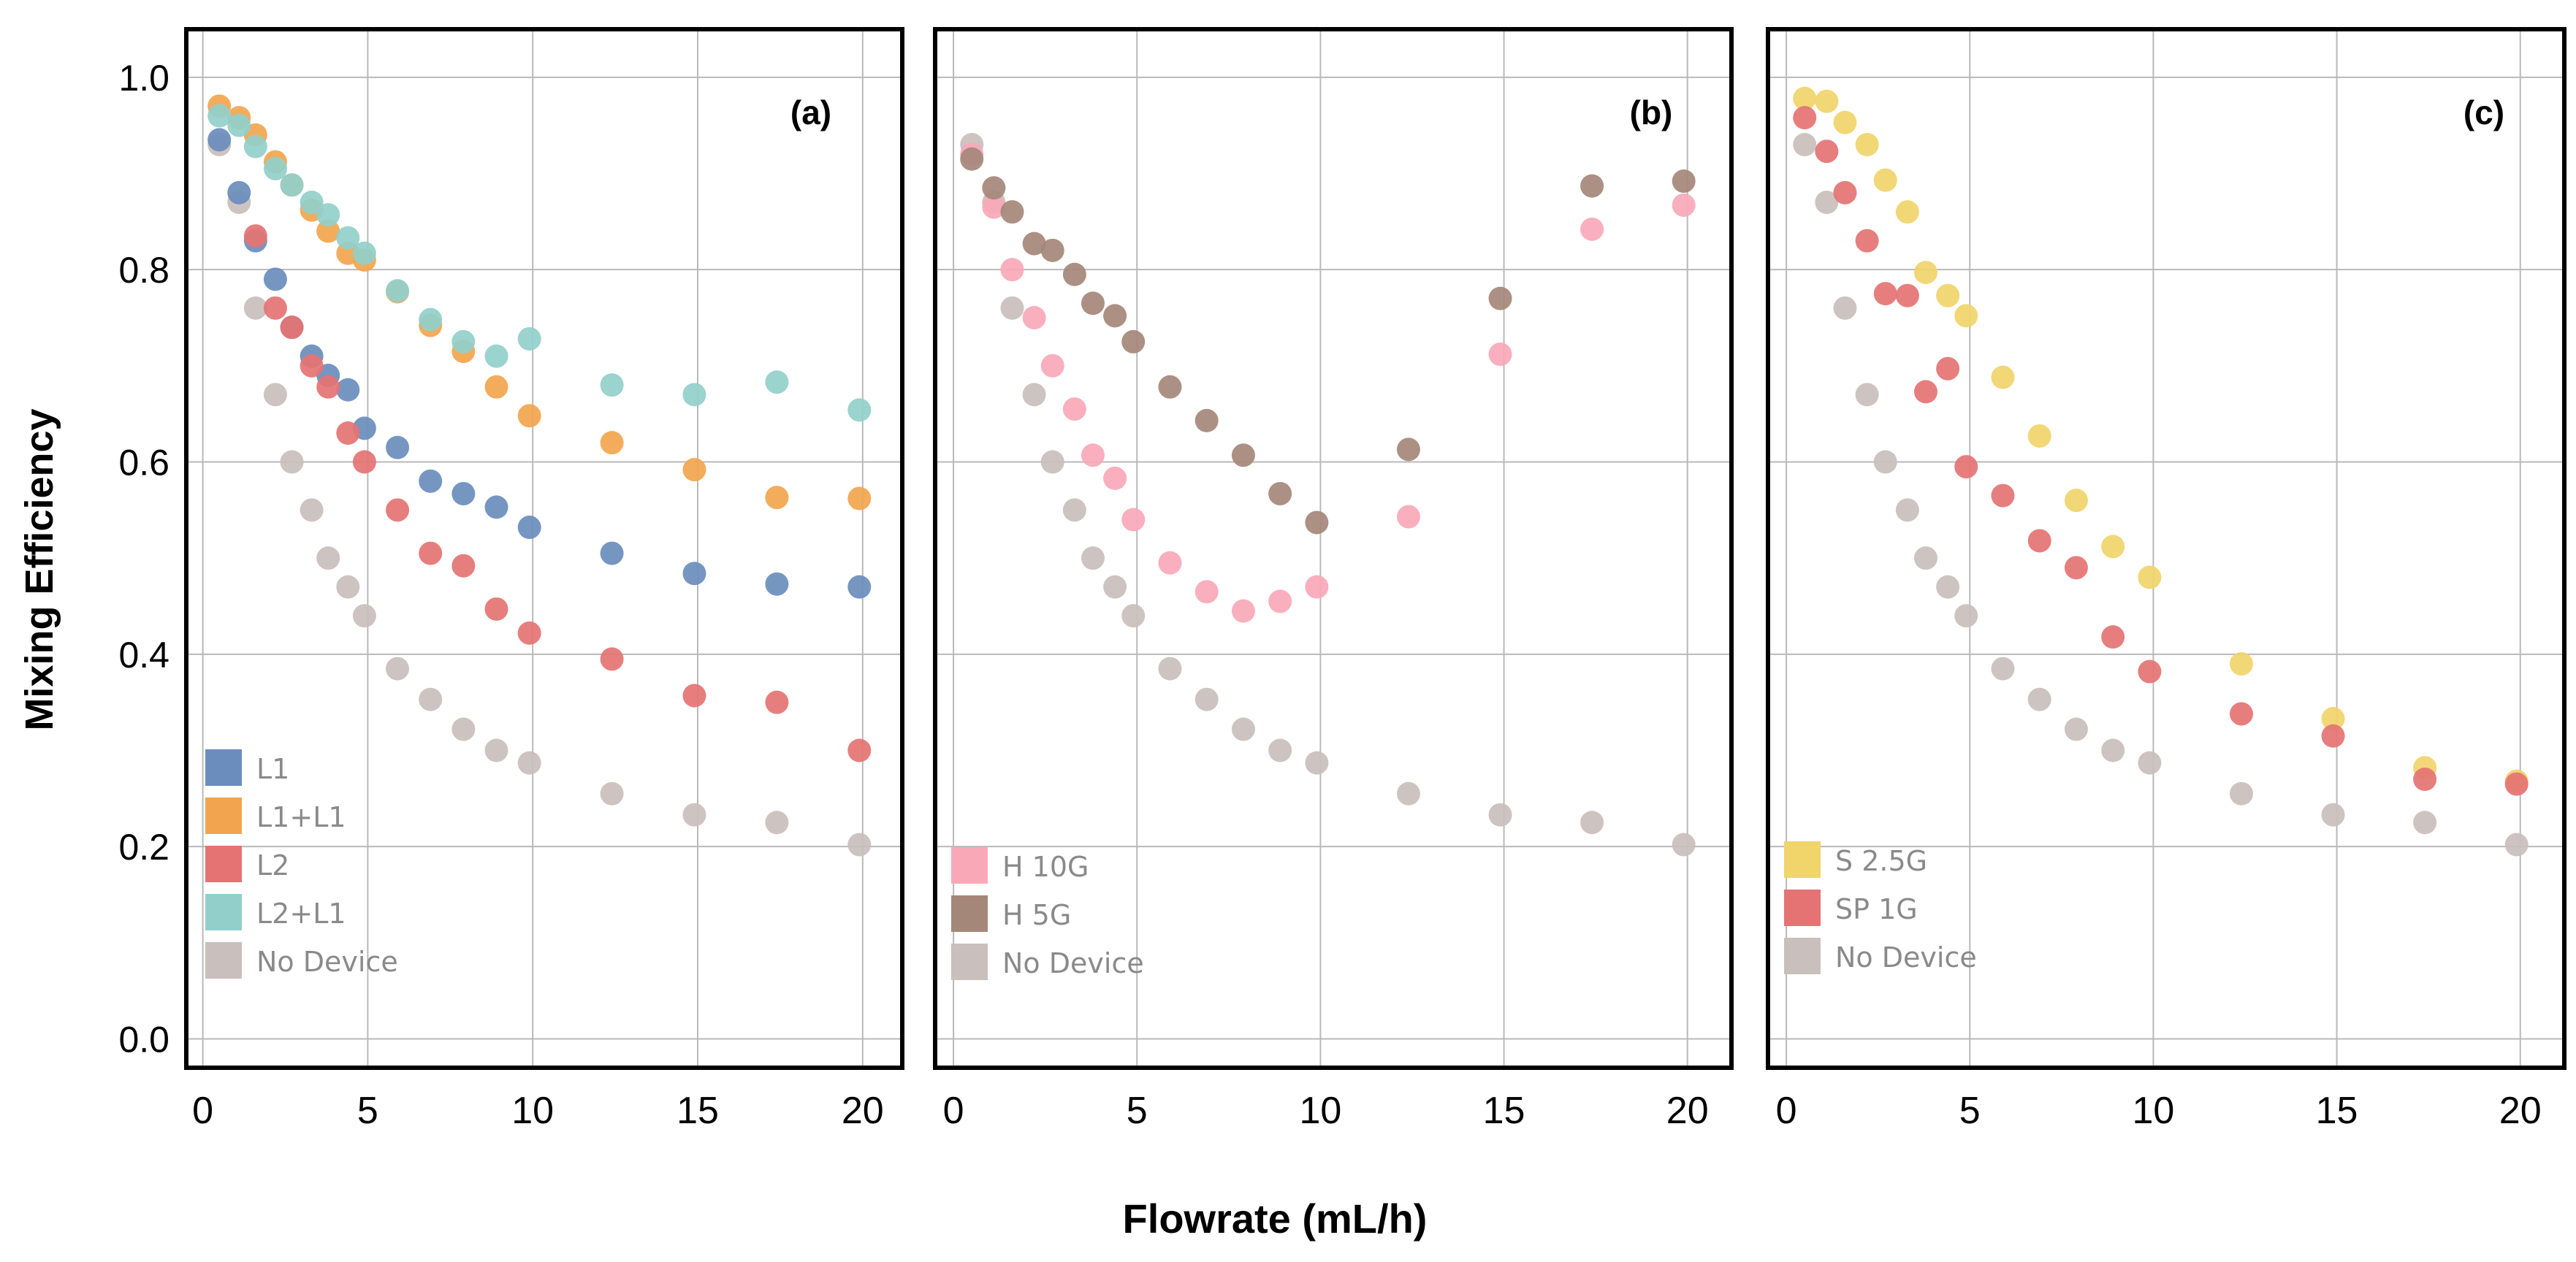 The image size is (2576, 1262). Describe the element at coordinates (1275, 1219) in the screenshot. I see `x-axis-title: Flowrate (mL/h)` at that location.